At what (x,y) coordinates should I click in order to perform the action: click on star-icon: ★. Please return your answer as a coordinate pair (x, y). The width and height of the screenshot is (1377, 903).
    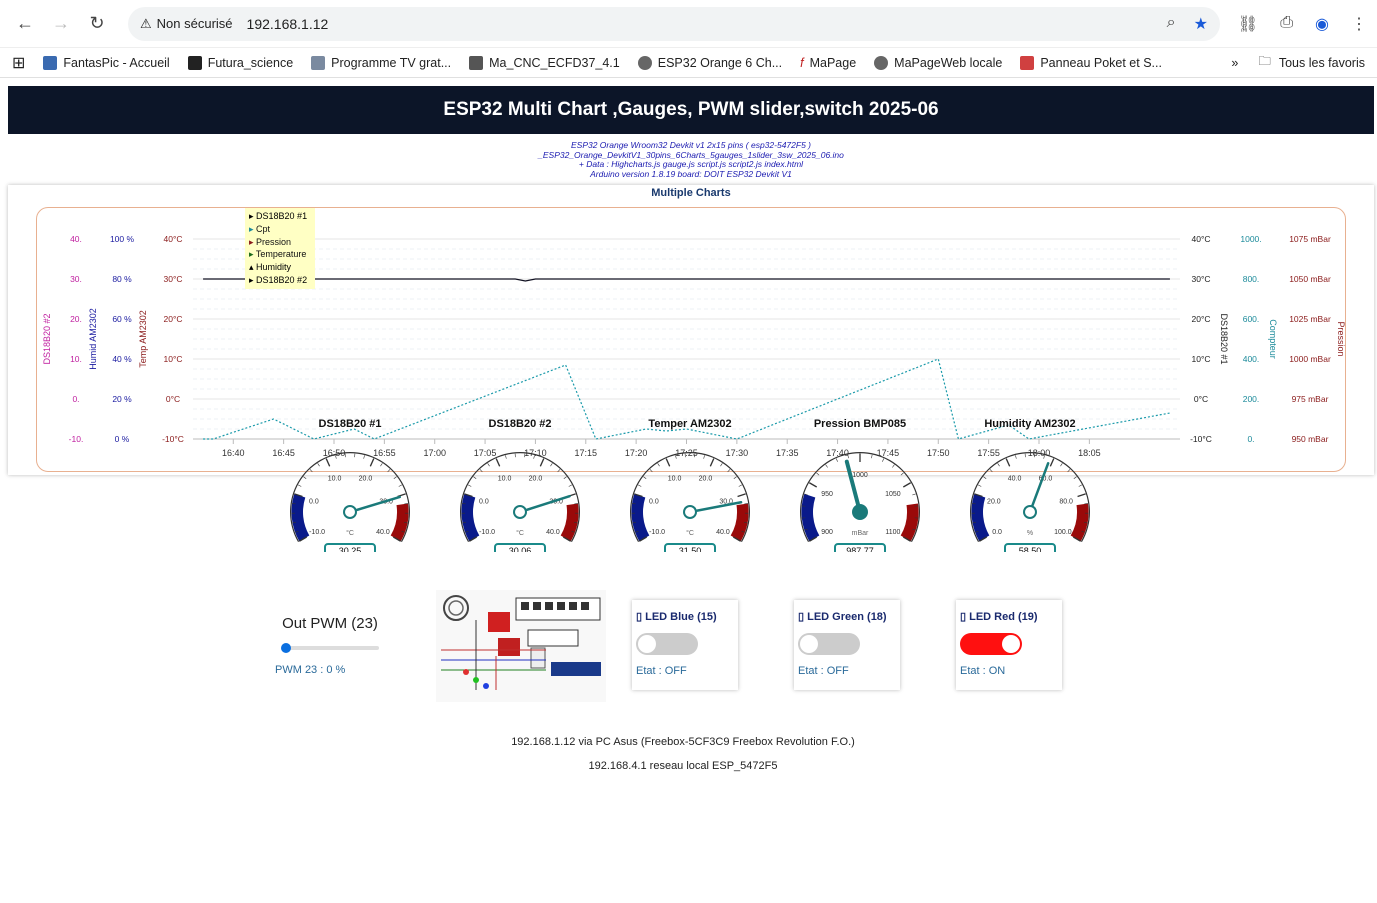
    Looking at the image, I should click on (1200, 24).